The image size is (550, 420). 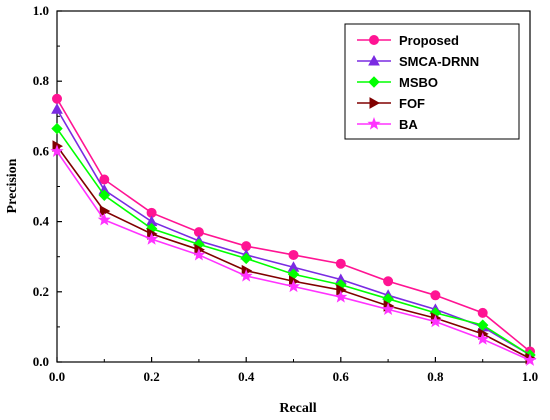 I want to click on x-tick-label: 0.4, so click(x=246, y=376).